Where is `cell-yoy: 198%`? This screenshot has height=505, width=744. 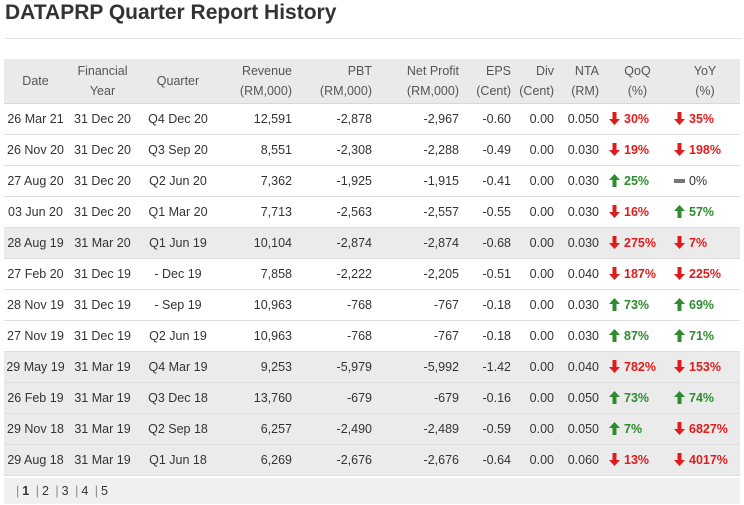 cell-yoy: 198% is located at coordinates (705, 150).